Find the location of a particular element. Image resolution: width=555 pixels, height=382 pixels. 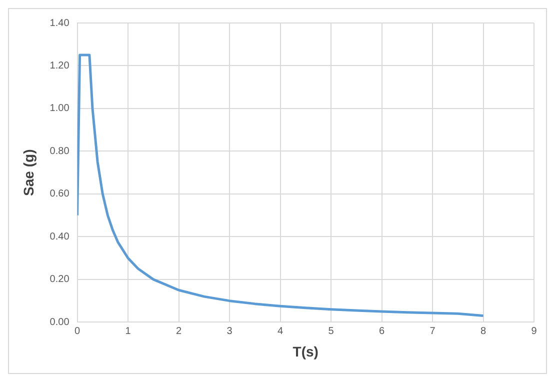

x-tick-label: 5 is located at coordinates (331, 331).